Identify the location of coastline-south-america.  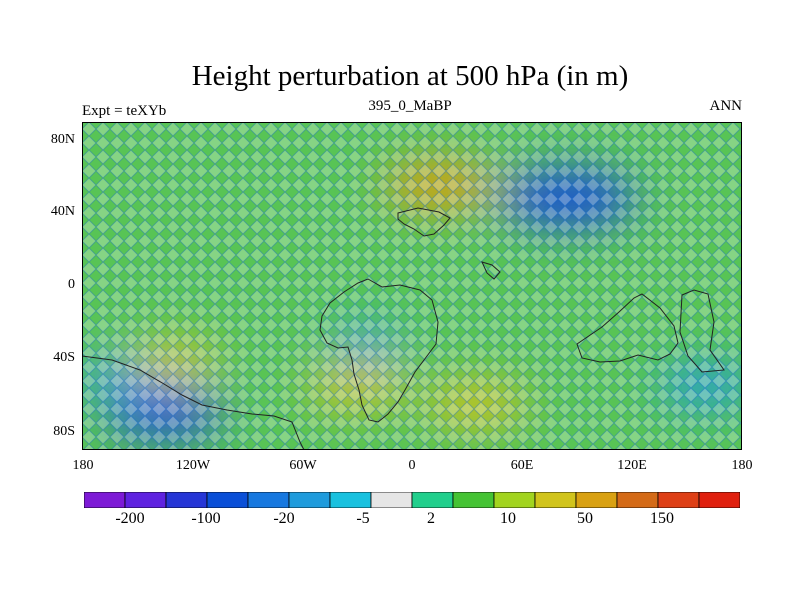
(193, 402).